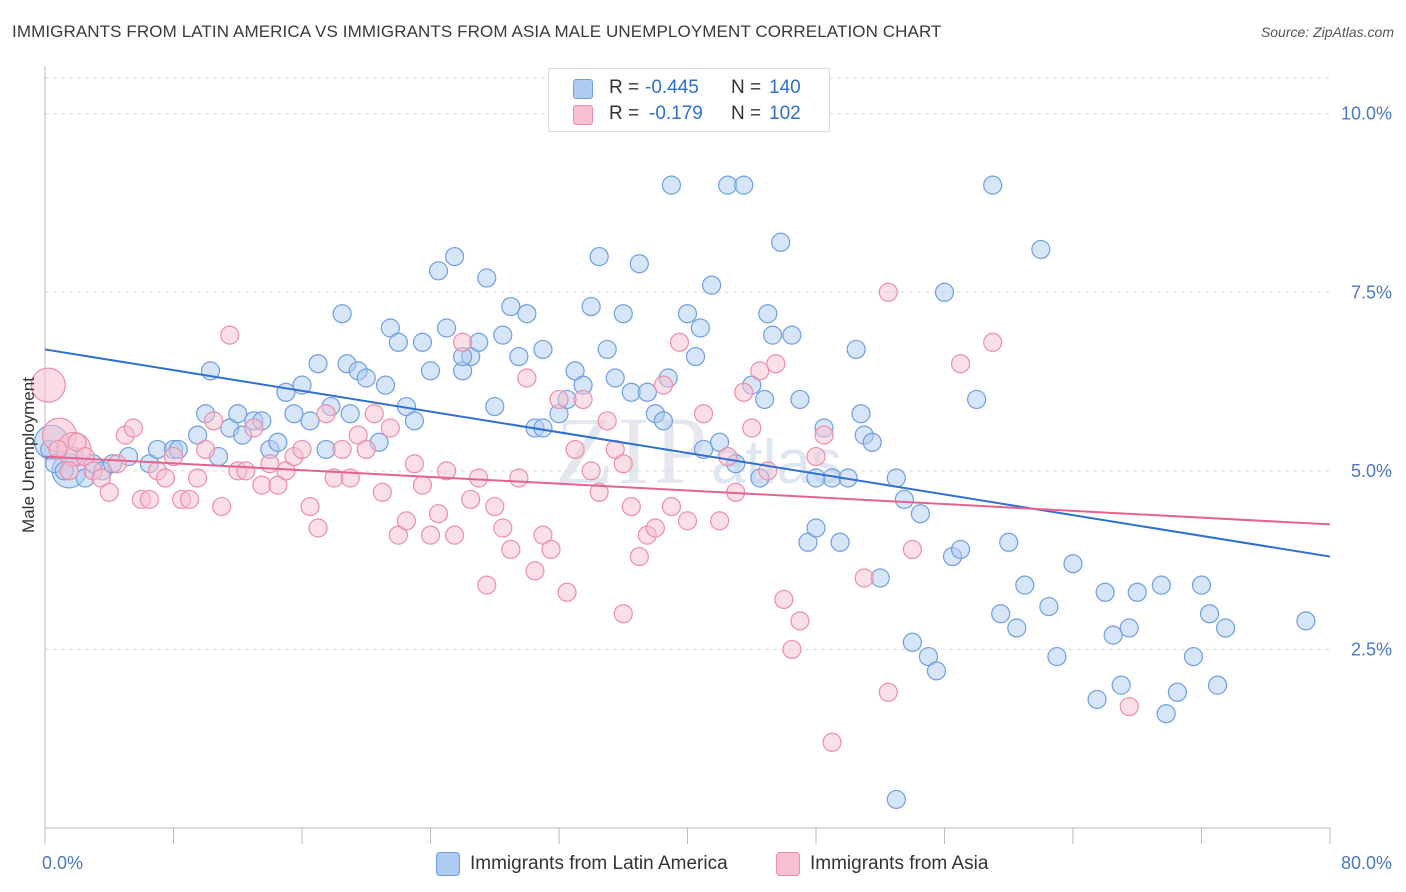  Describe the element at coordinates (583, 89) in the screenshot. I see `legend-swatch-latin` at that location.